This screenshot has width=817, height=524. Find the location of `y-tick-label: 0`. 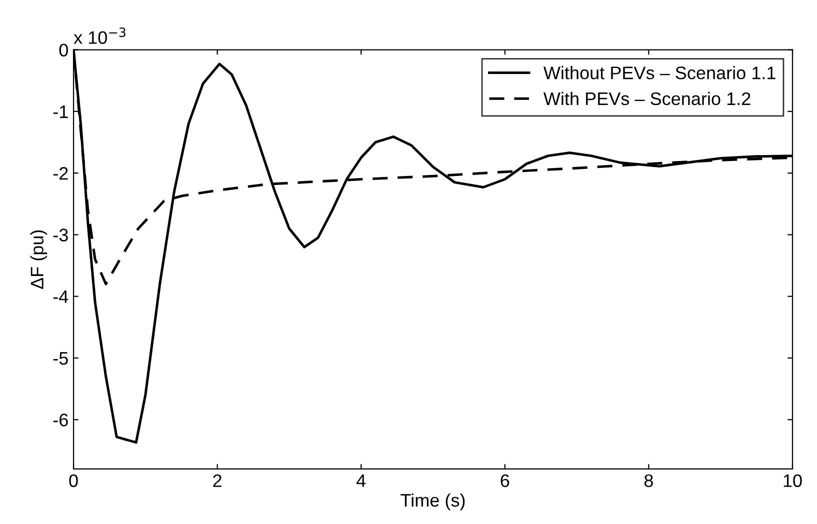

y-tick-label: 0 is located at coordinates (63, 50).